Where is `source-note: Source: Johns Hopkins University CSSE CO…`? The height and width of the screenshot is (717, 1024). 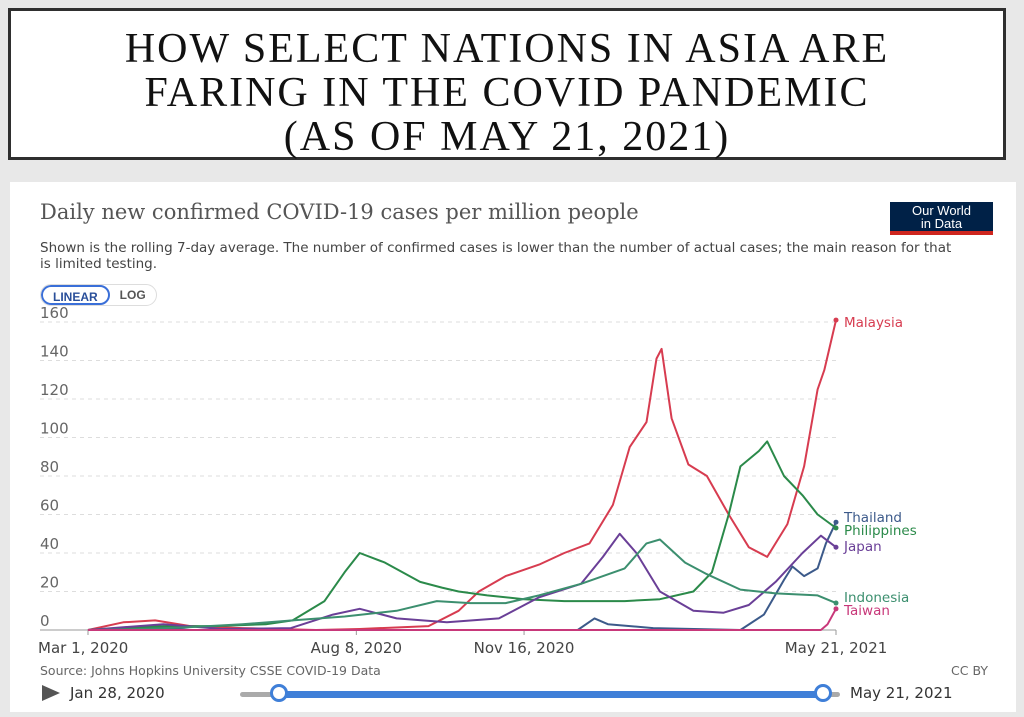
source-note: Source: Johns Hopkins University CSSE CO… is located at coordinates (210, 670).